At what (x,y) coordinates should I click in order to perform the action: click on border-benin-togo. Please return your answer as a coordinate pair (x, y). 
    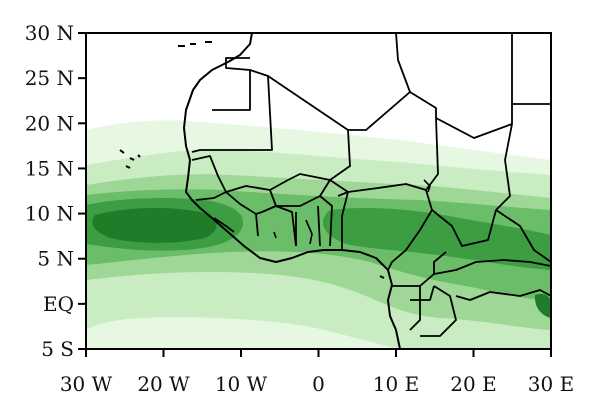
    Looking at the image, I should click on (334, 220).